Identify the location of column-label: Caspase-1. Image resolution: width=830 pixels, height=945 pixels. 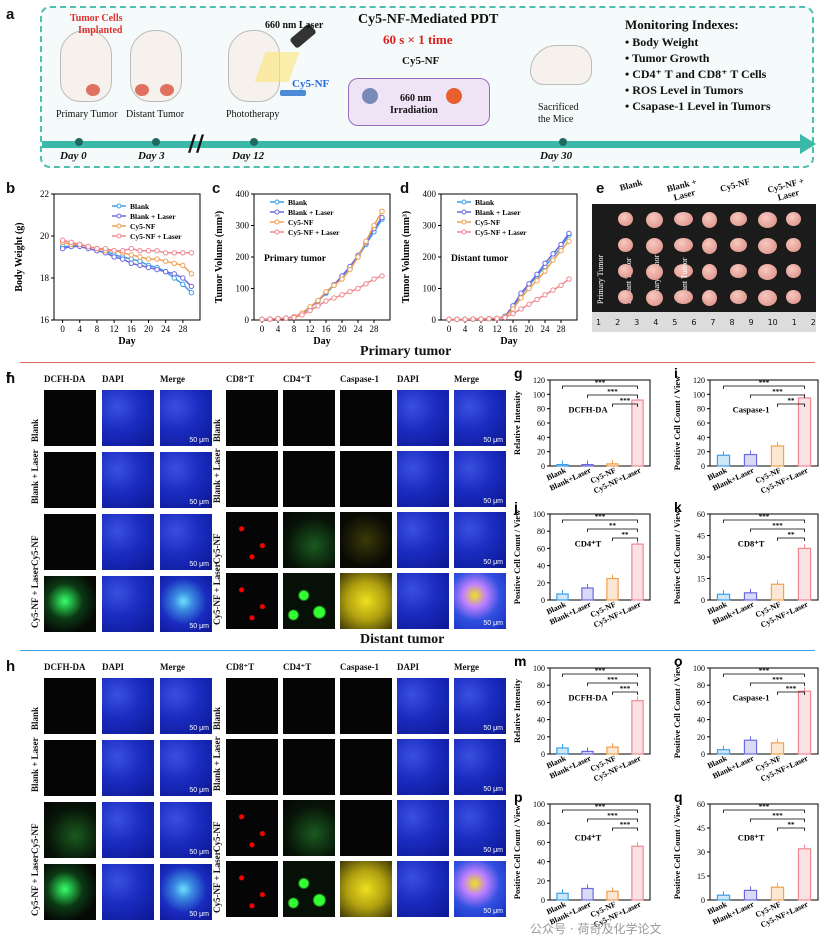
(360, 667).